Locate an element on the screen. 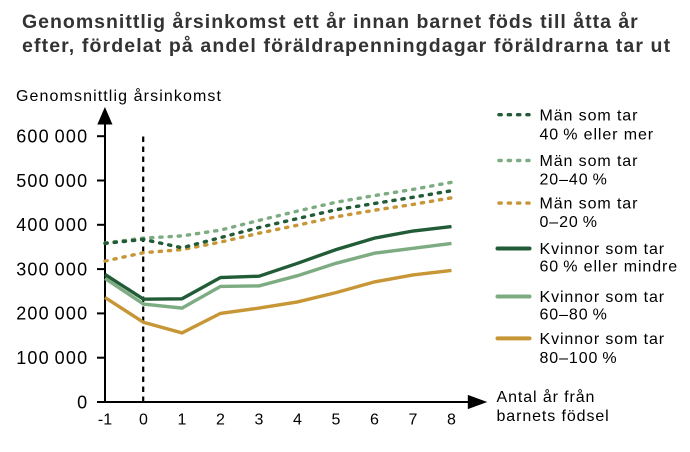 The width and height of the screenshot is (690, 452). svg-text: 400 000 is located at coordinates (52, 225).